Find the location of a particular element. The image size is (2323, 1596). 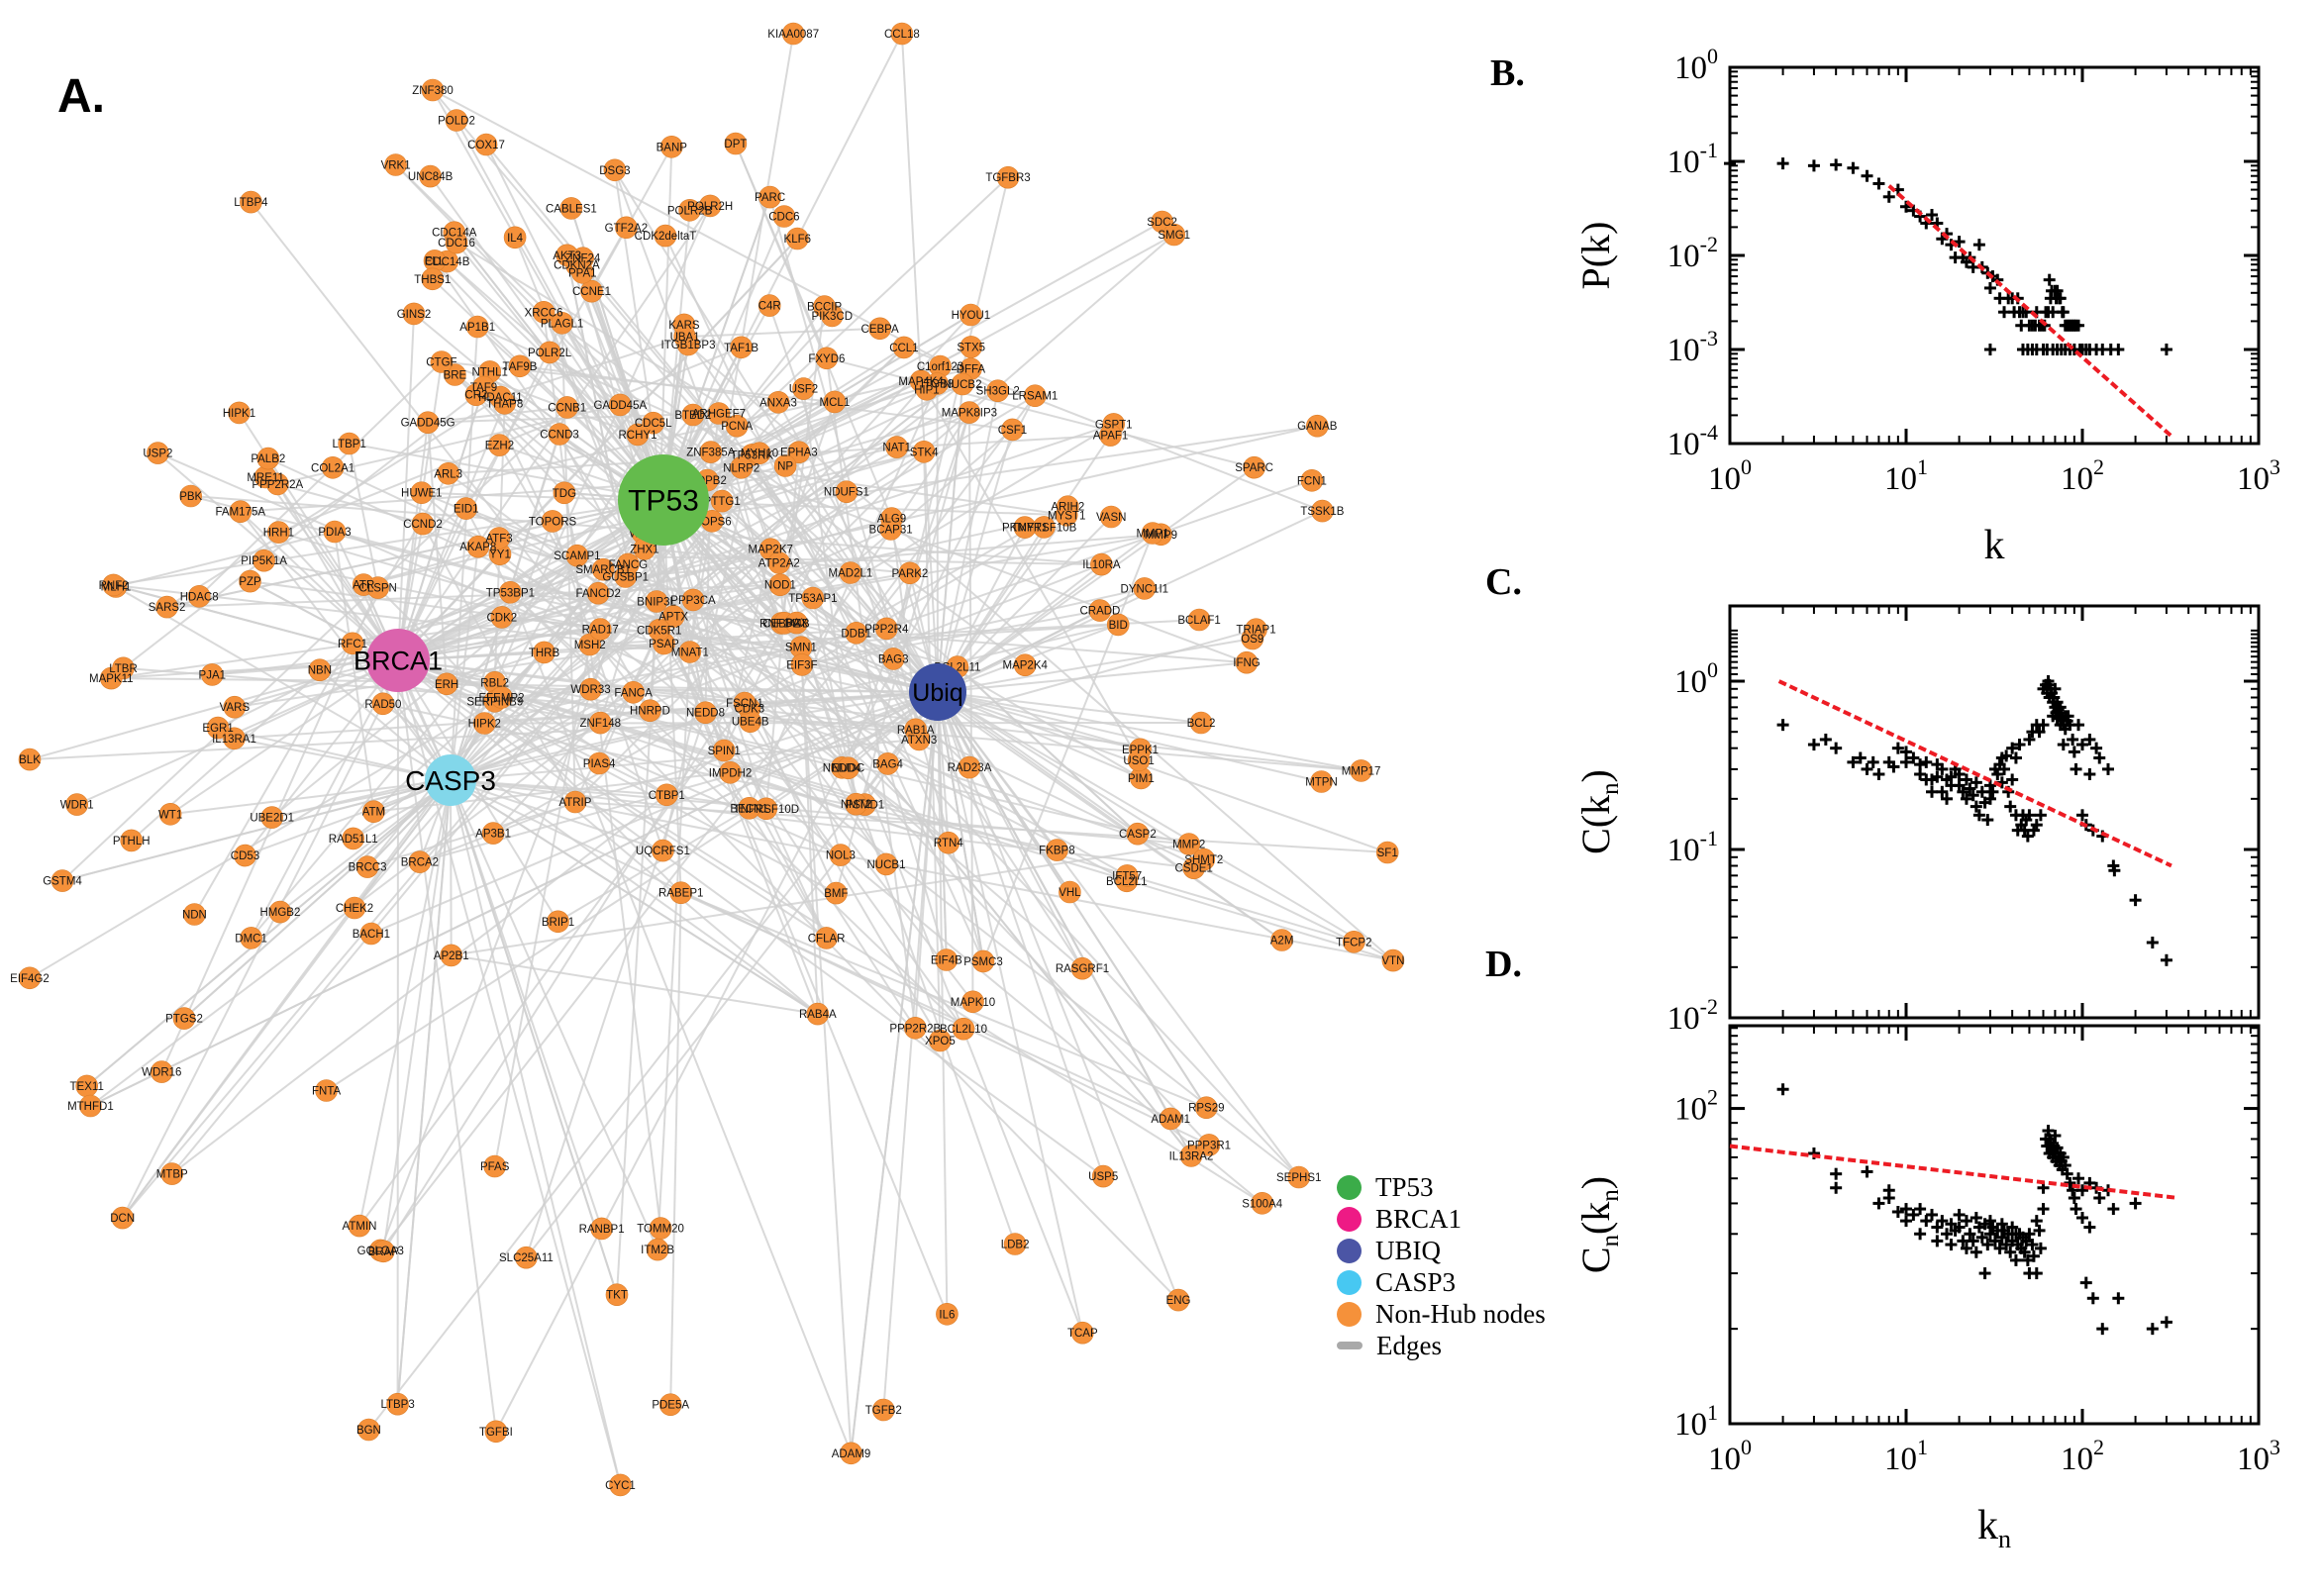

network-node-label: RFC1 is located at coordinates (352, 644).